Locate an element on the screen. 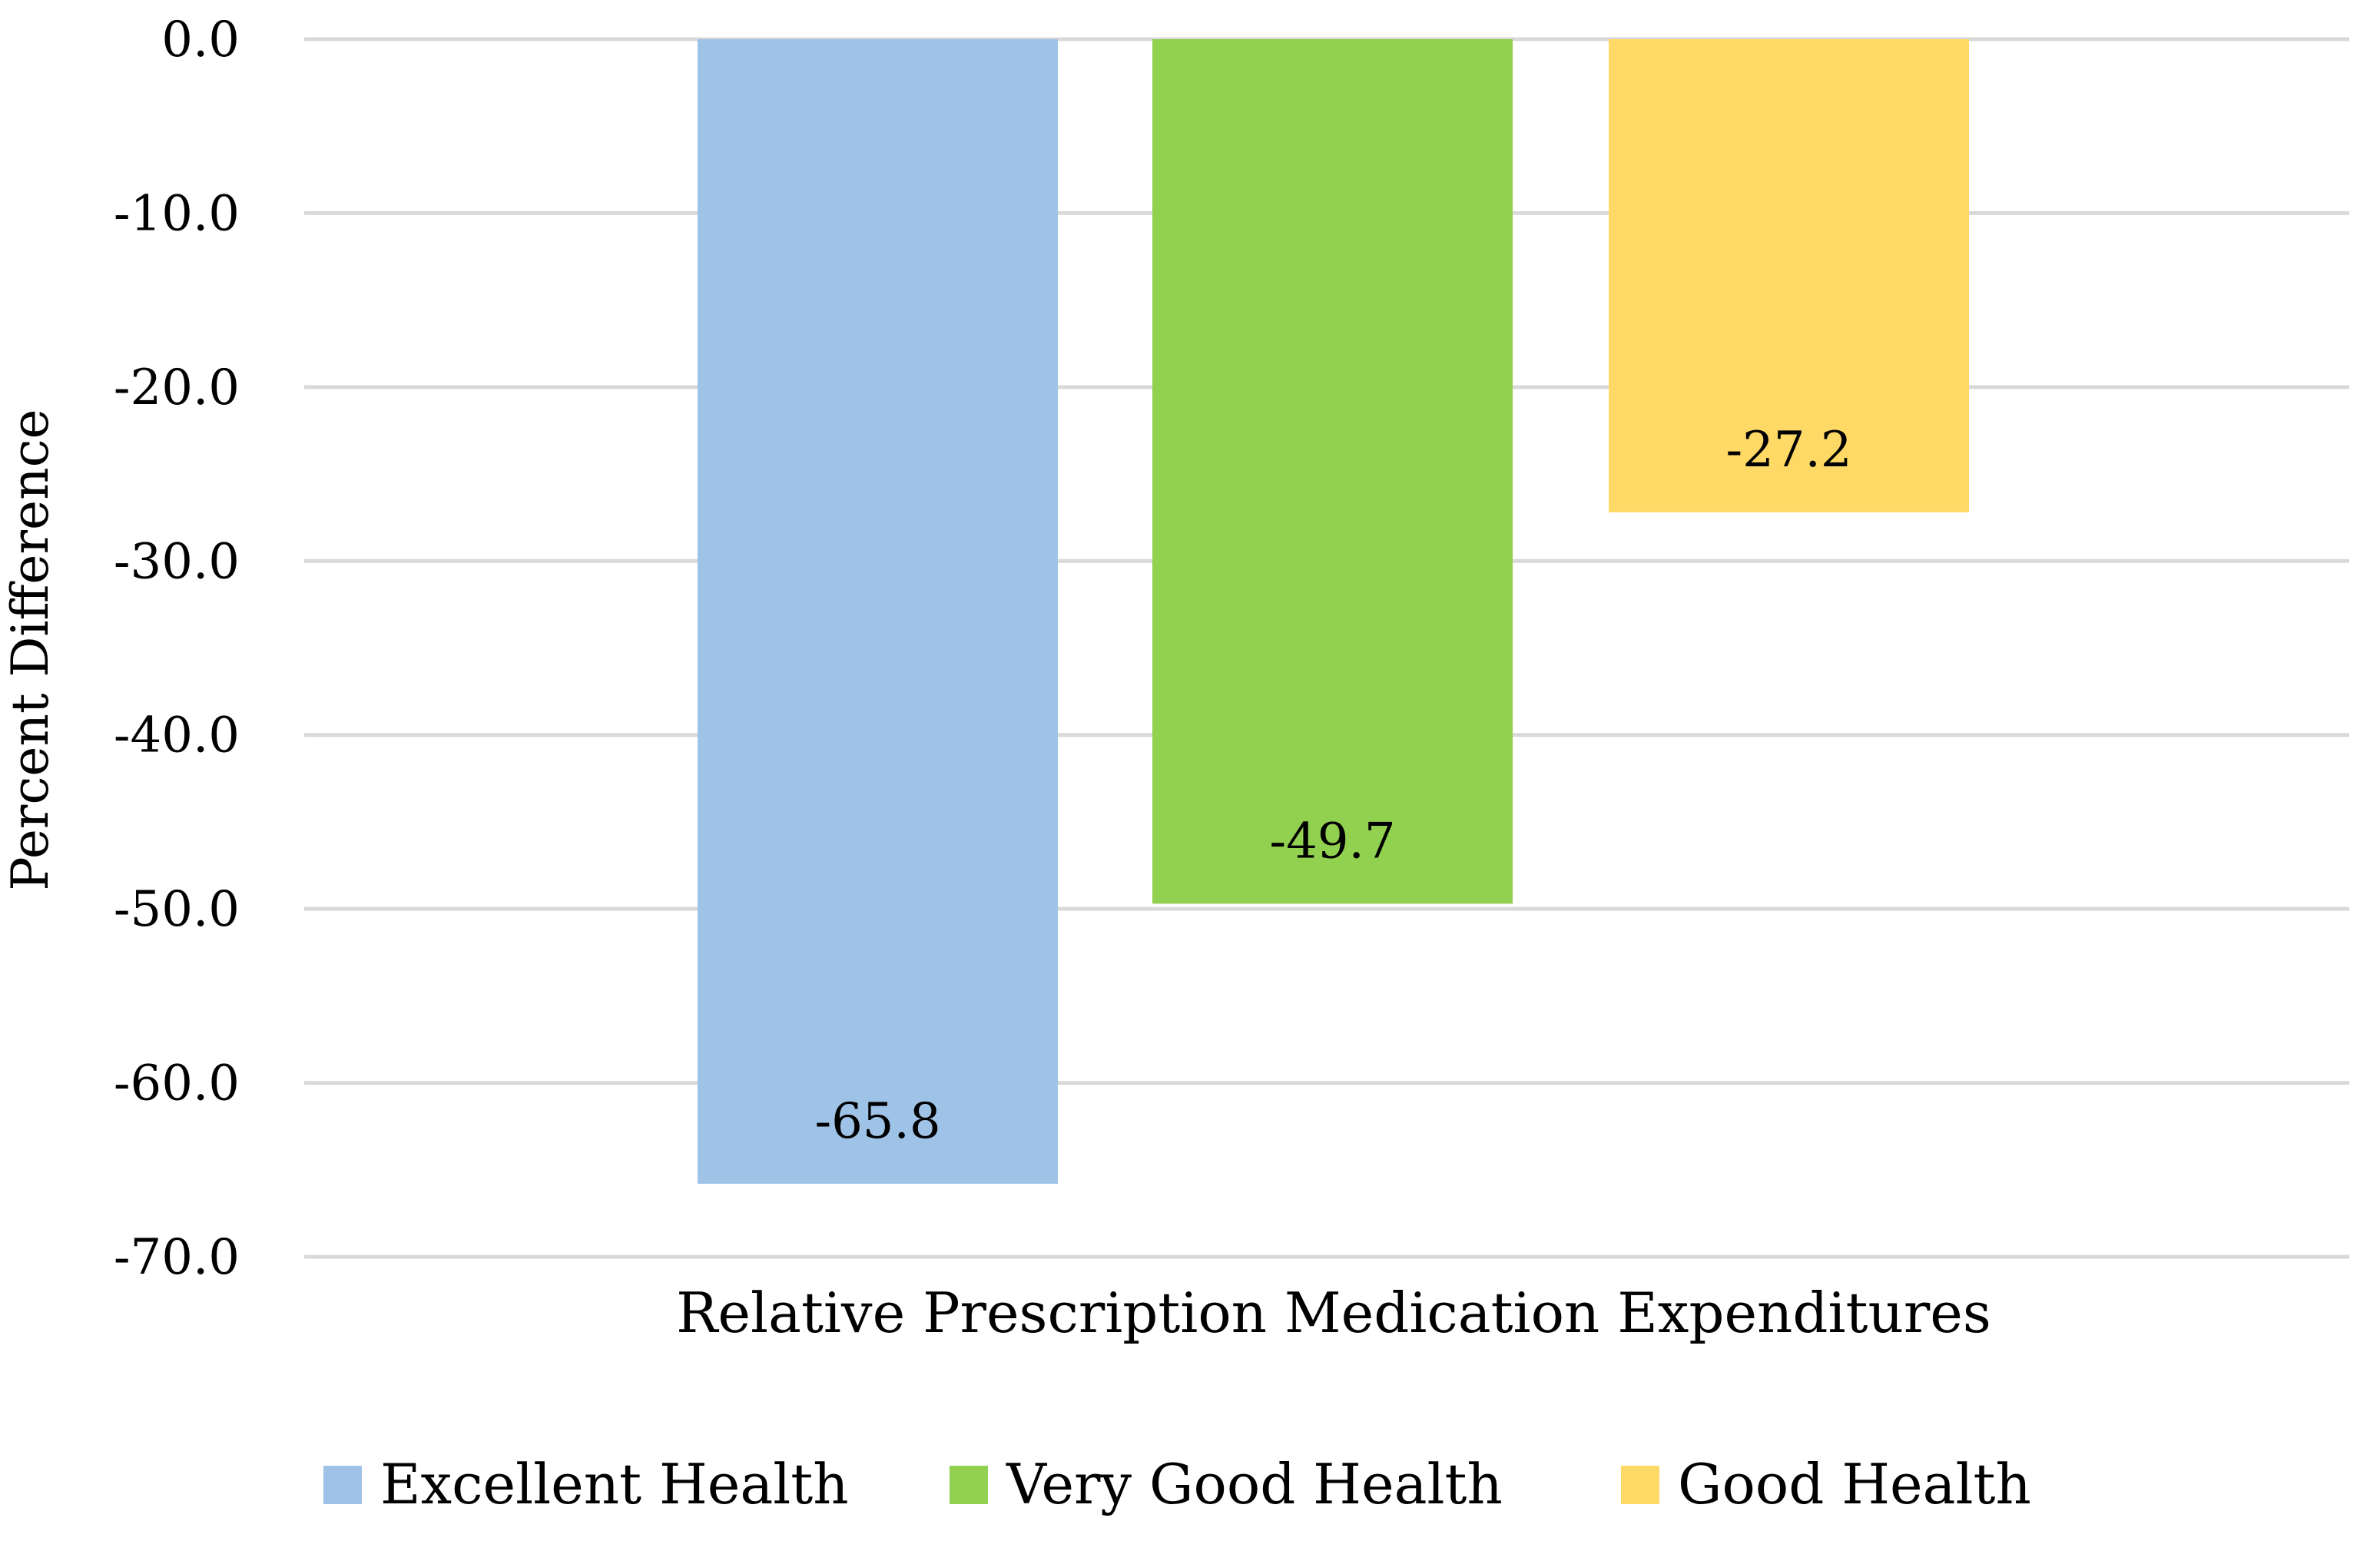 The image size is (2380, 1551). y-tick-label: -50.0 is located at coordinates (177, 910).